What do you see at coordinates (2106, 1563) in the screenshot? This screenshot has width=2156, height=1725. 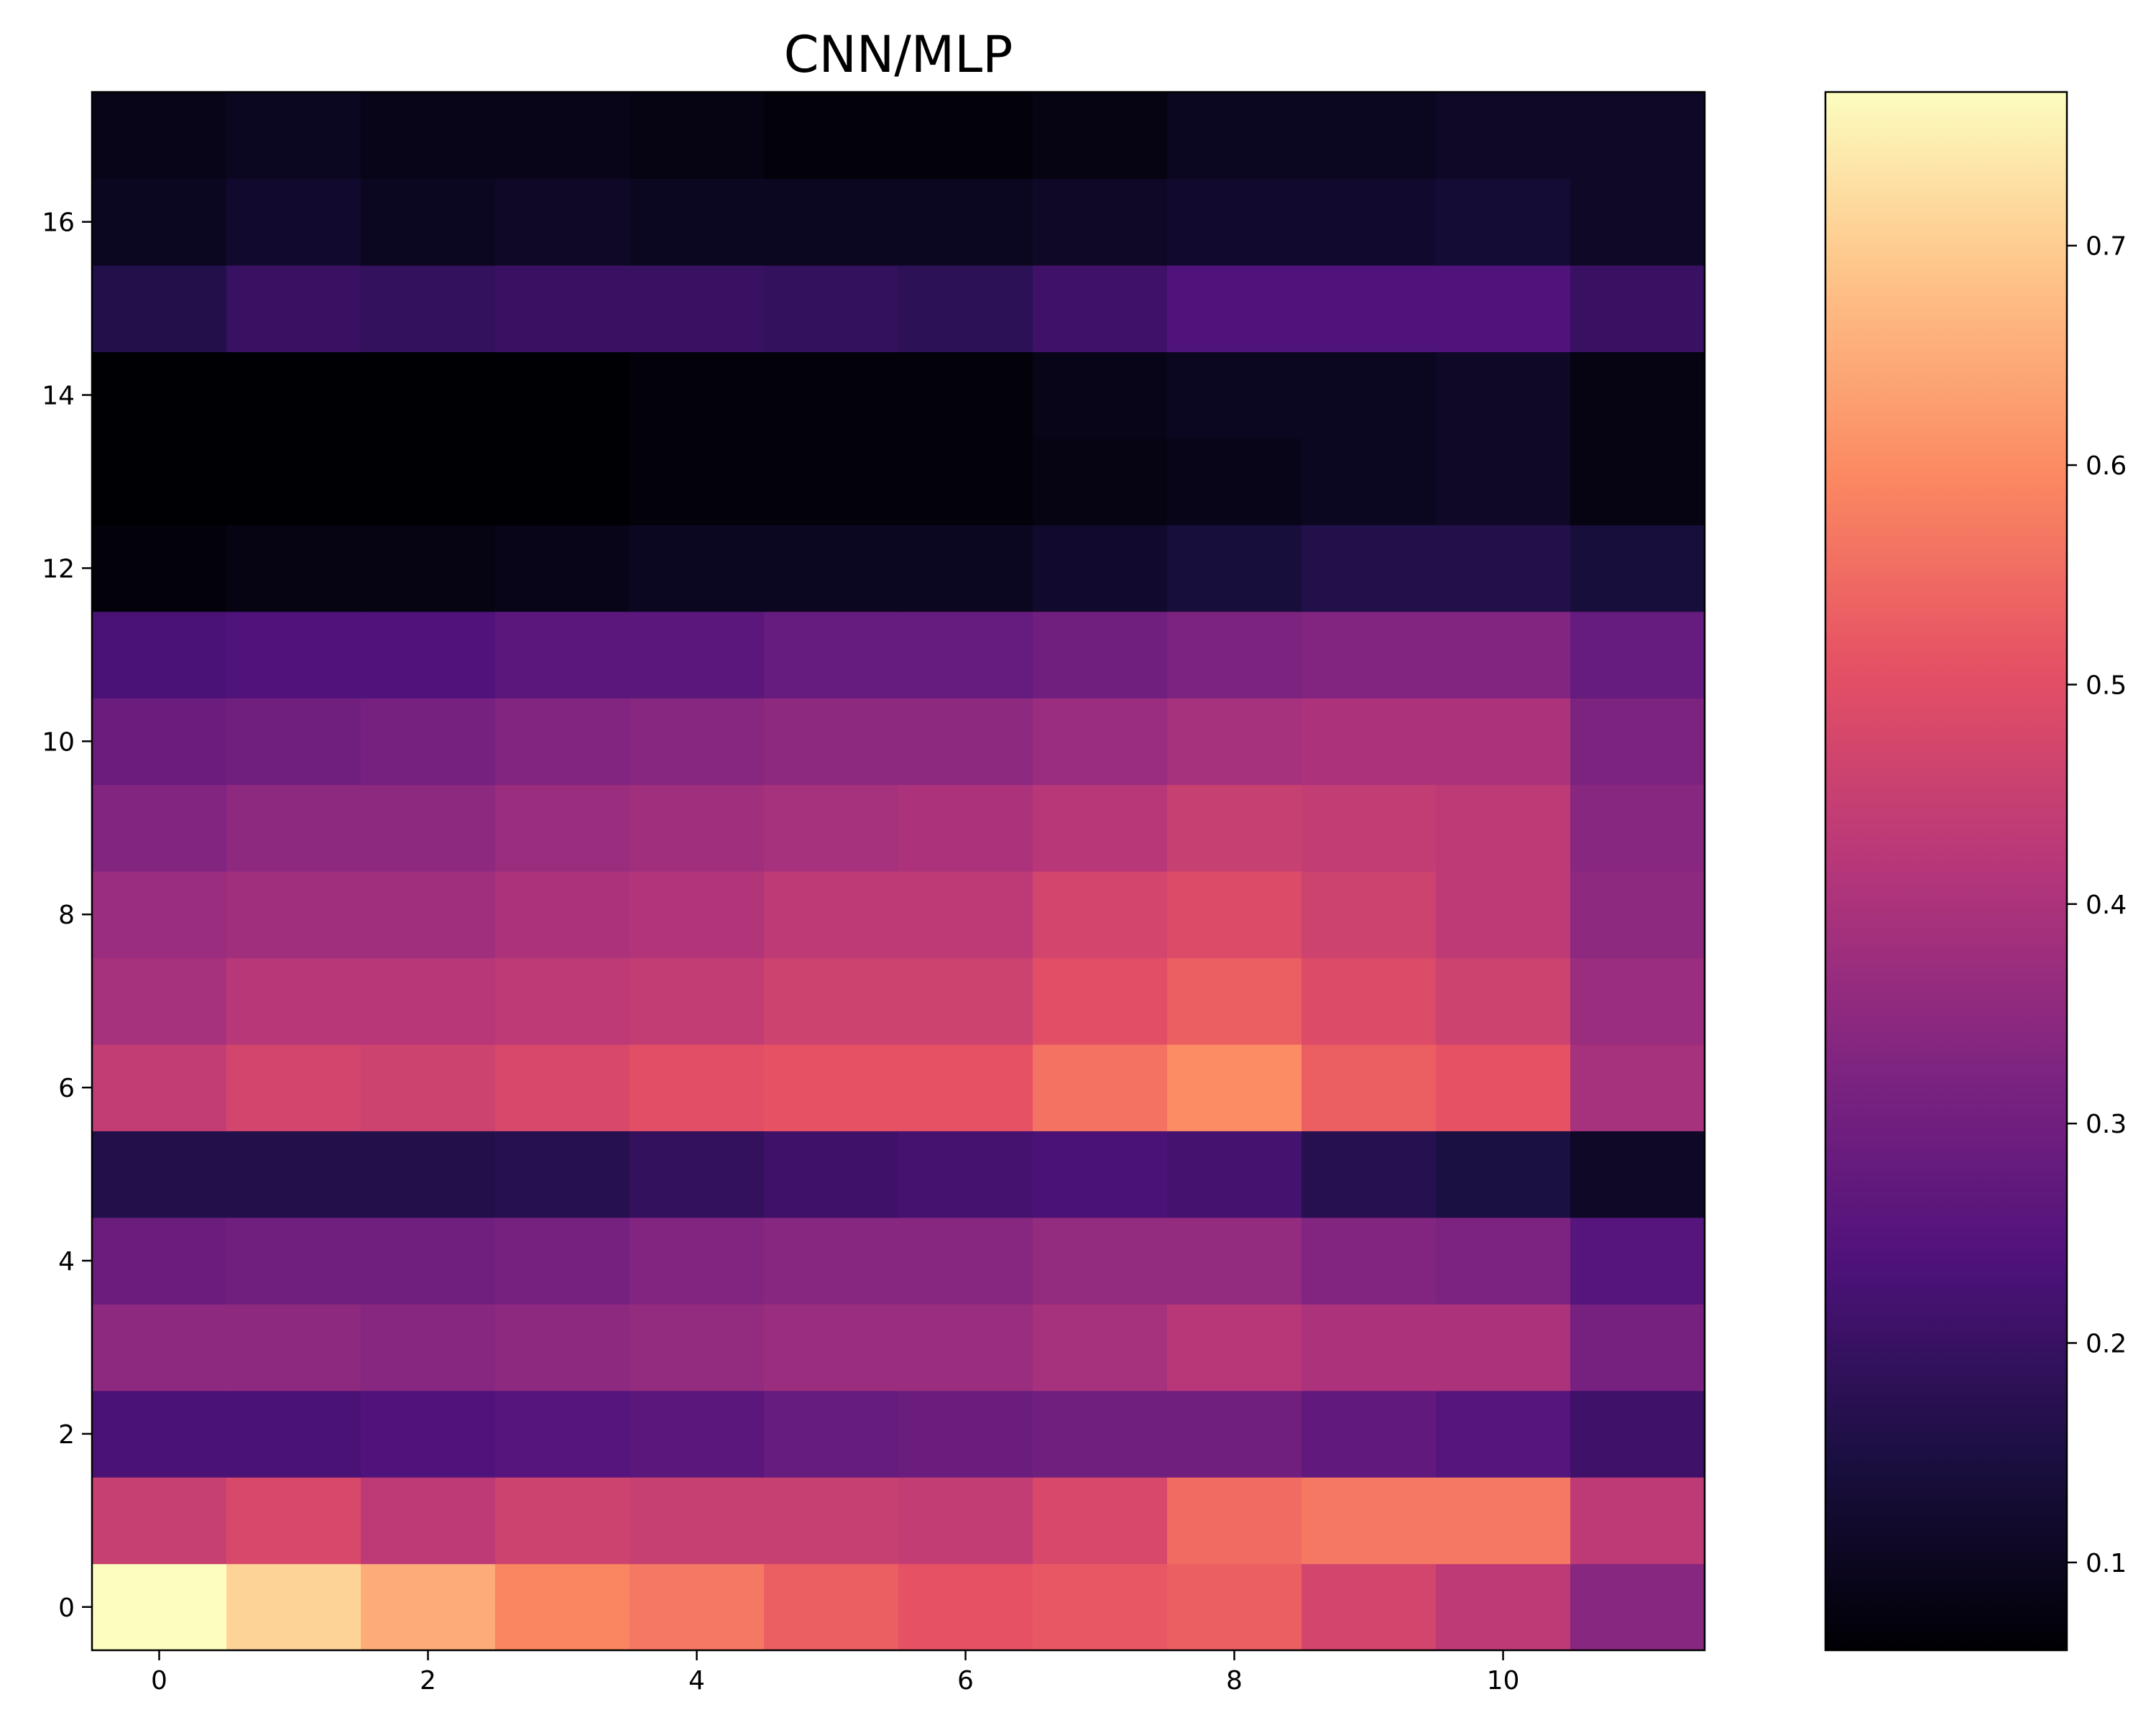 I see `tick-label: 0.1` at bounding box center [2106, 1563].